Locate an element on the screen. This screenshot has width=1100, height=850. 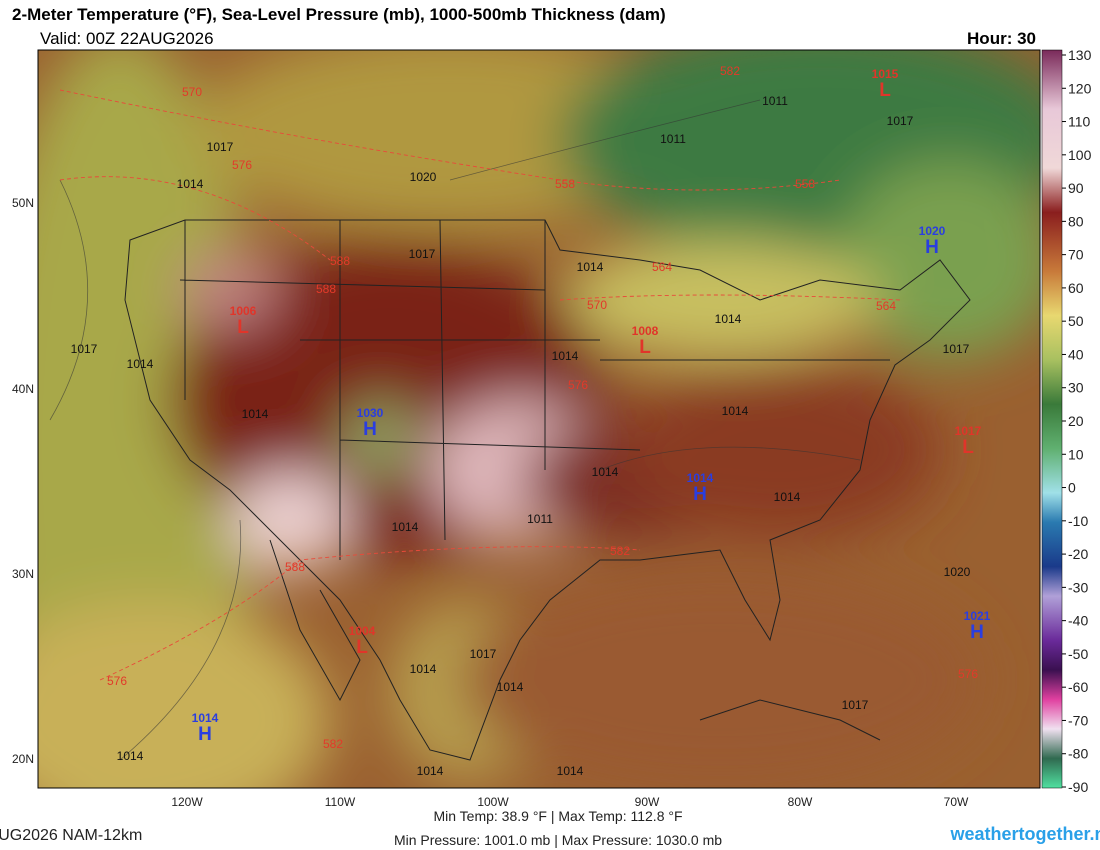
longitude-label: 70W is located at coordinates (956, 802).